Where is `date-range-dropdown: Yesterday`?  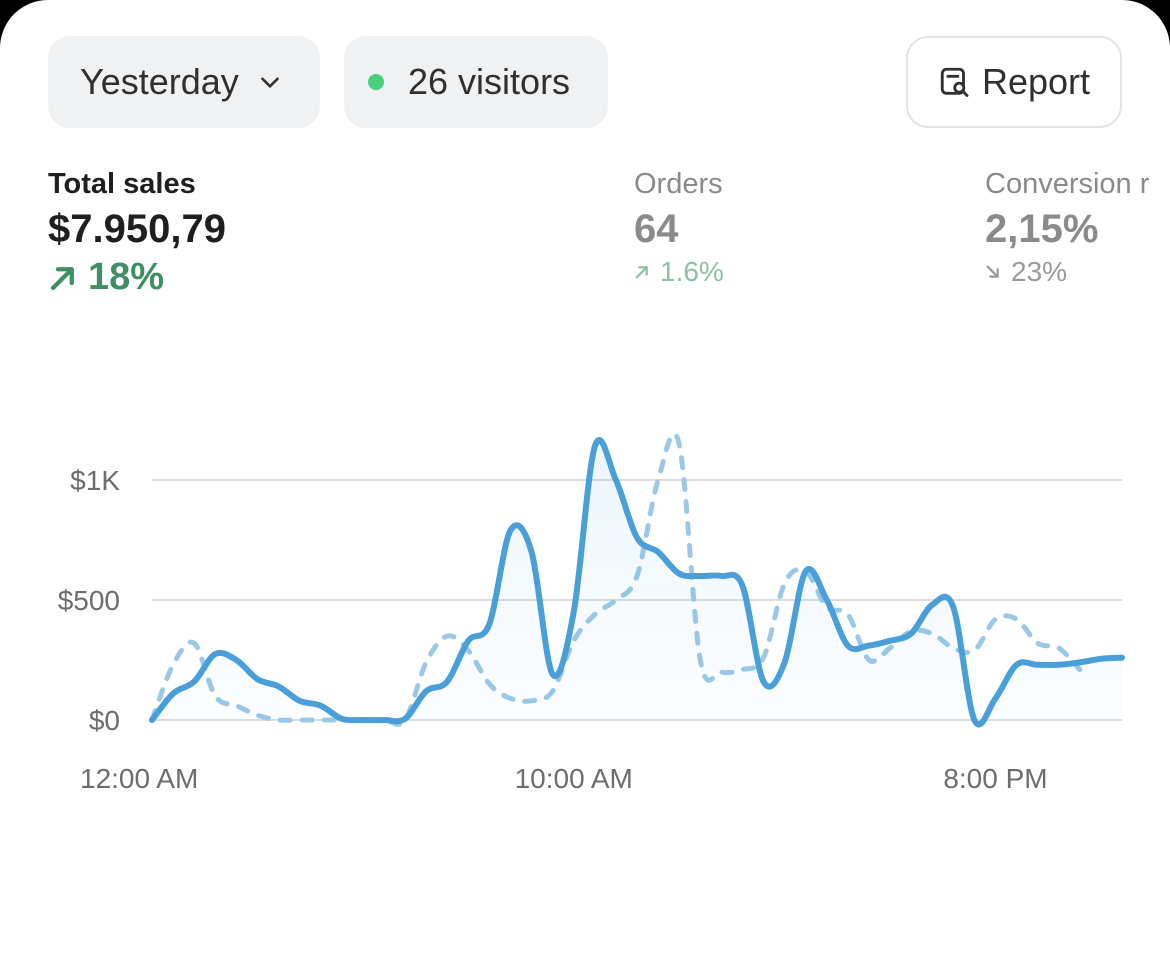 date-range-dropdown: Yesterday is located at coordinates (184, 82).